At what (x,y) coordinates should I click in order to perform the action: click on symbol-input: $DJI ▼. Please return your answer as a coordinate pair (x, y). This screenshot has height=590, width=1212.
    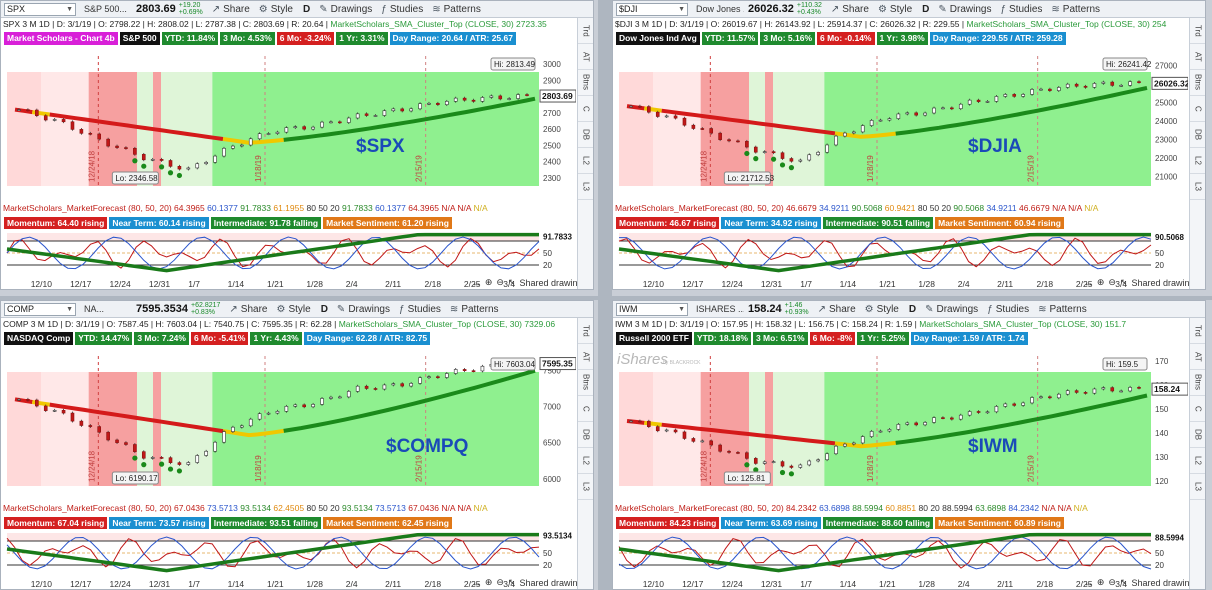
    Looking at the image, I should click on (652, 9).